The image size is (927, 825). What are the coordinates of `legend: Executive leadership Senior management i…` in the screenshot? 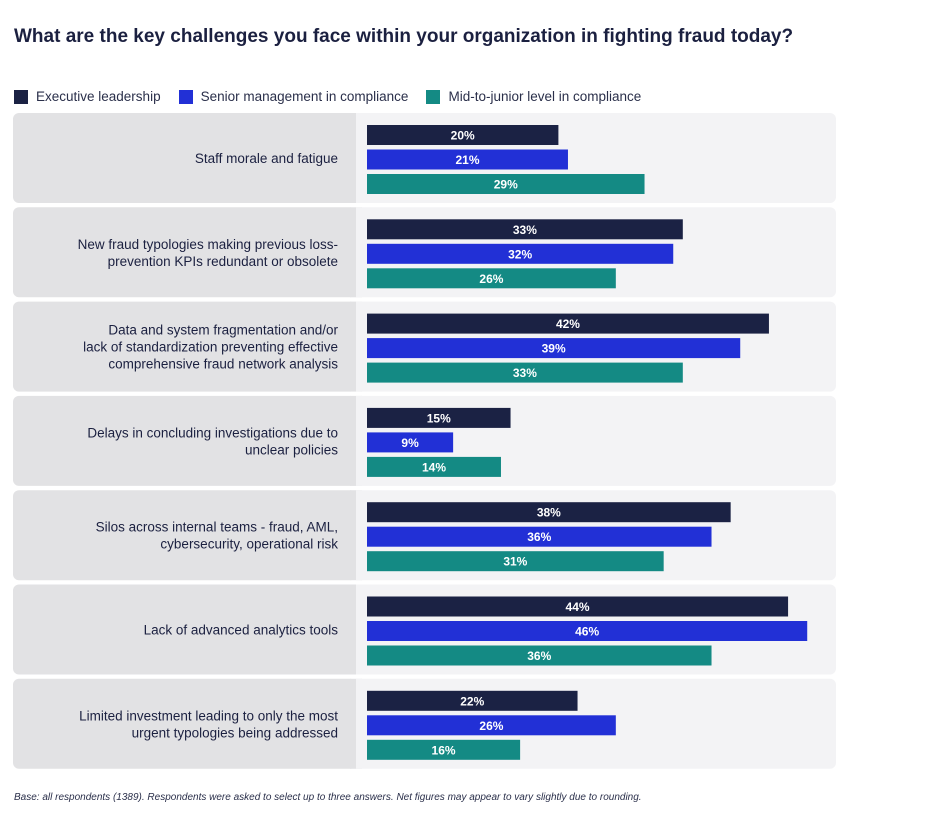 It's located at (336, 96).